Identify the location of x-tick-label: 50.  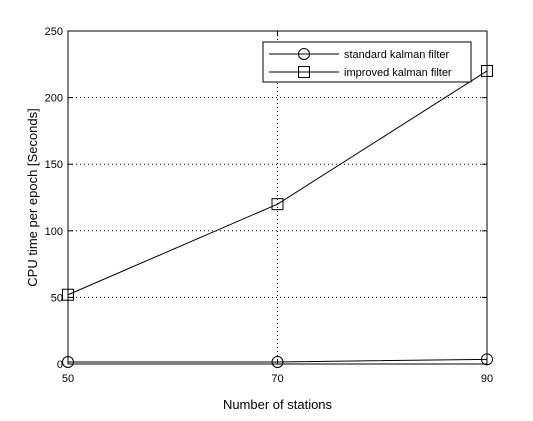
(68, 379).